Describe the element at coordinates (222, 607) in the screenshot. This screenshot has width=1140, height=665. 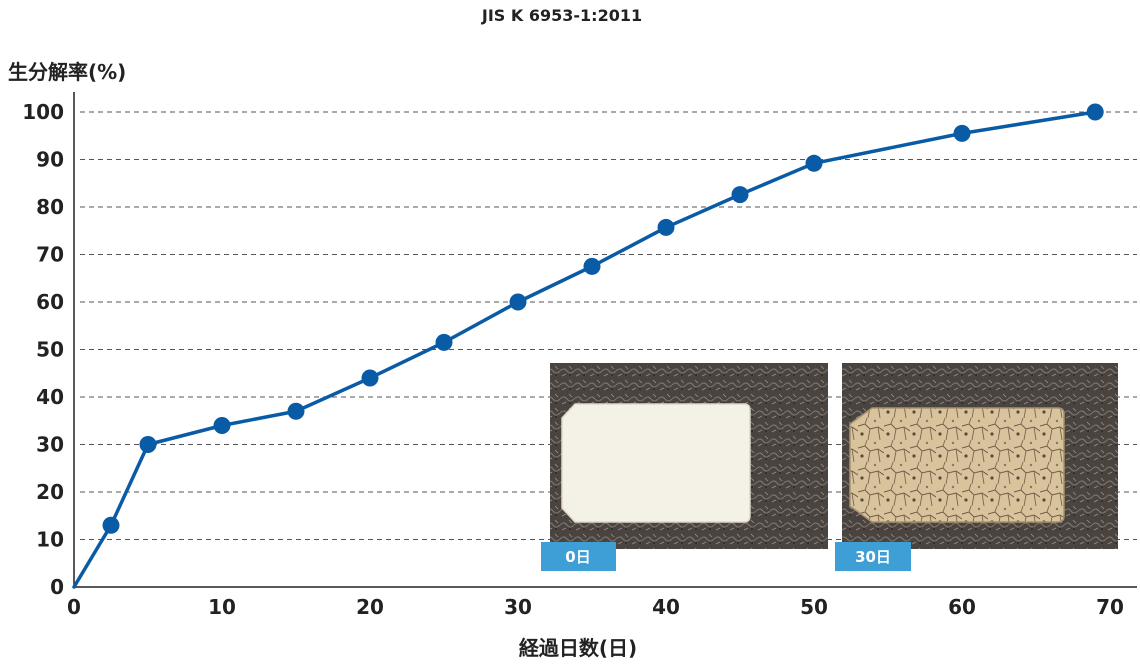
I see `x-tick-label-10: 10` at that location.